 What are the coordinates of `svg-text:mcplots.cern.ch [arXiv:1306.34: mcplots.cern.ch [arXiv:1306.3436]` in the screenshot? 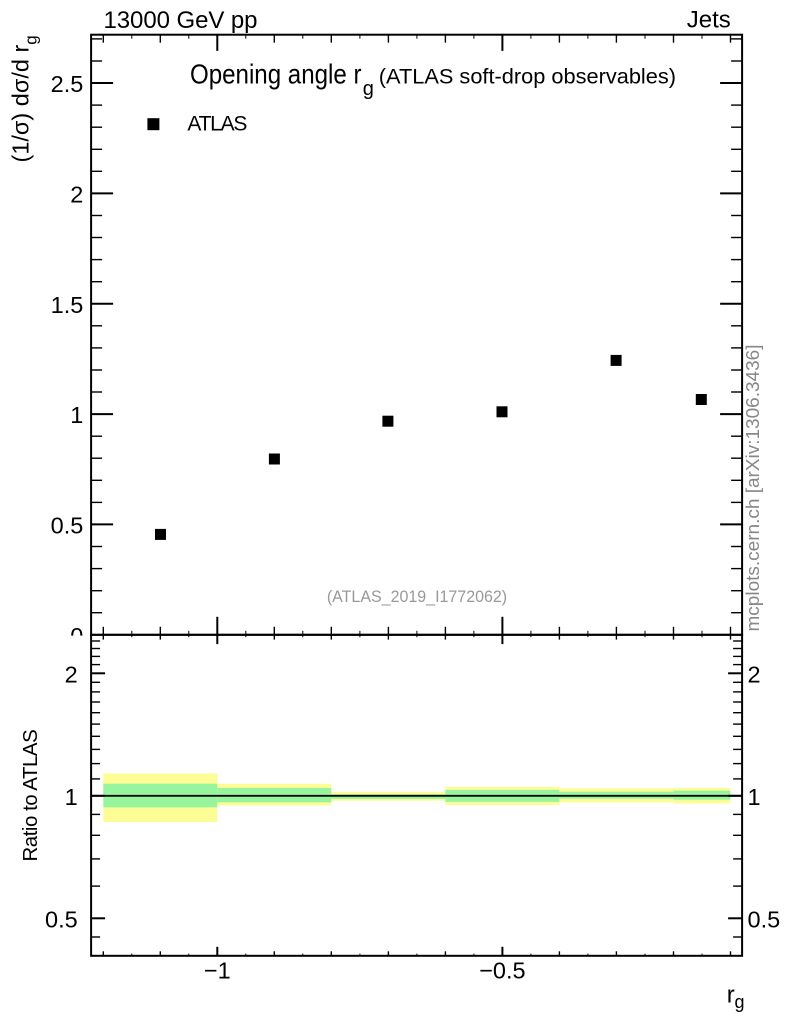 It's located at (753, 488).